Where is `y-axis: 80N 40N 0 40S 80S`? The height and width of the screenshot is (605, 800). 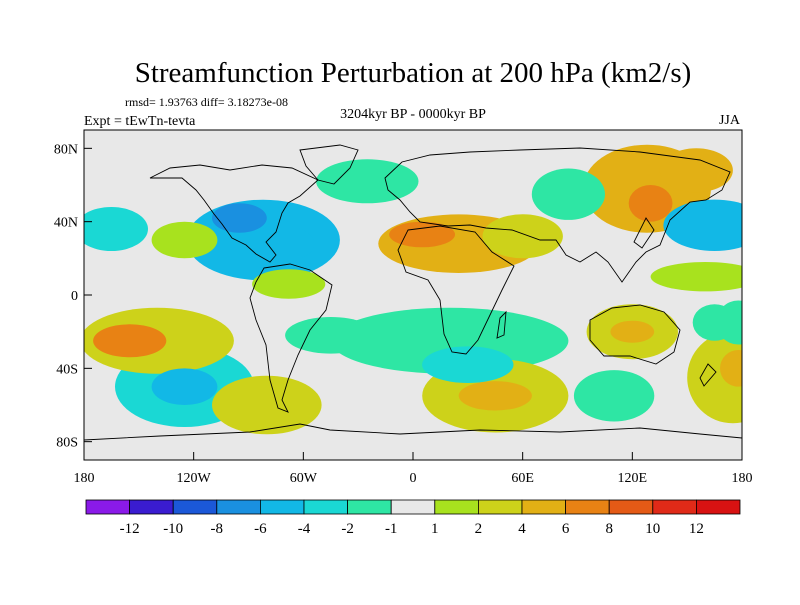
y-axis: 80N 40N 0 40S 80S is located at coordinates (73, 296).